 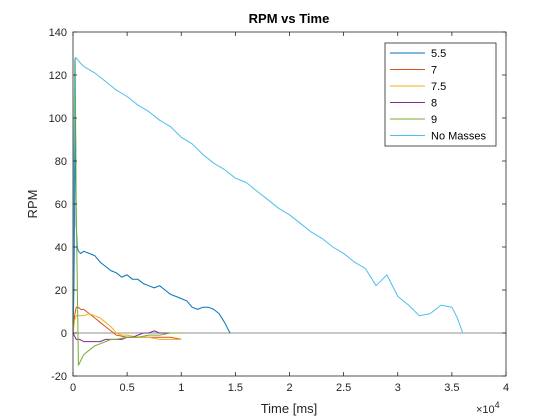 What do you see at coordinates (235, 388) in the screenshot?
I see `x-tick-label: 1.5` at bounding box center [235, 388].